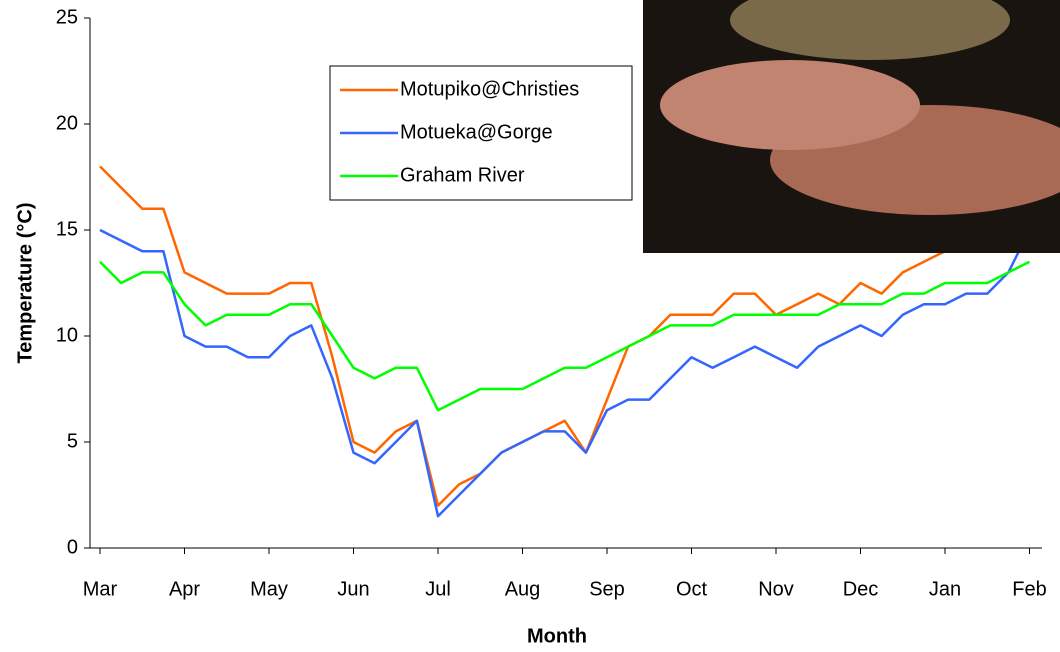  What do you see at coordinates (607, 589) in the screenshot?
I see `x-tick-label: Sep` at bounding box center [607, 589].